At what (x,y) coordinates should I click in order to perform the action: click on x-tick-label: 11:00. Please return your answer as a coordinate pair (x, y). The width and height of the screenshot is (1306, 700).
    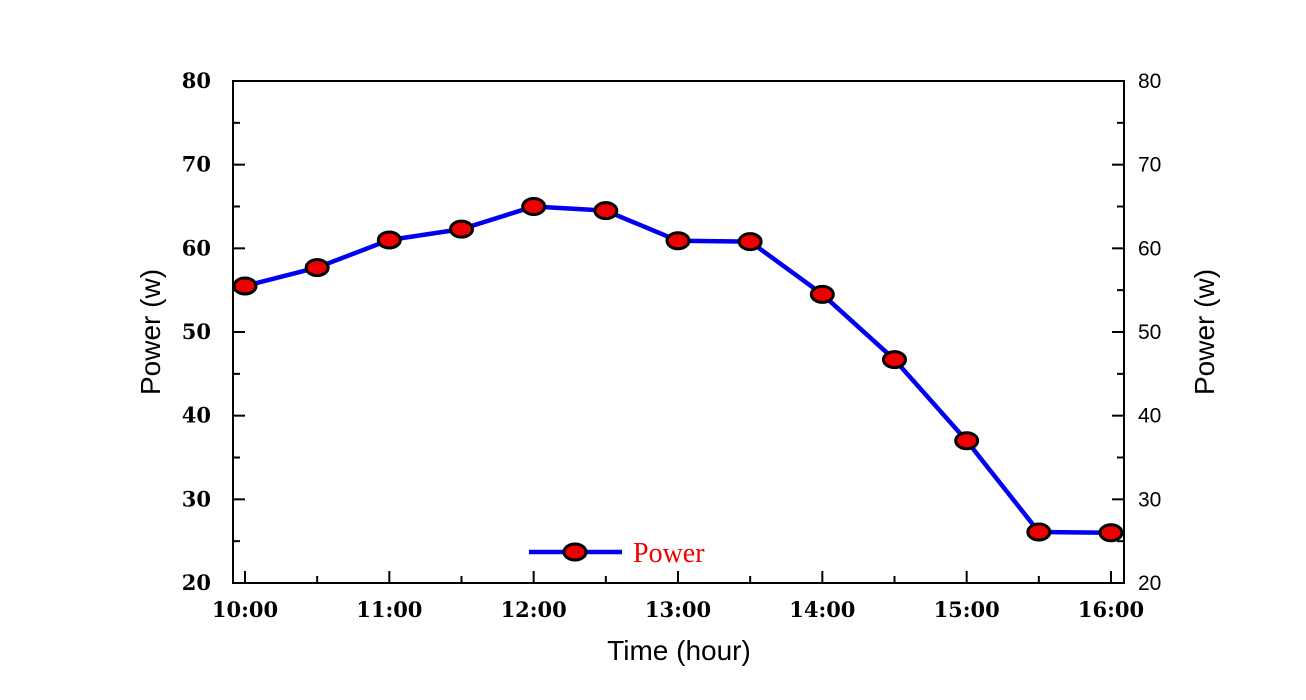
    Looking at the image, I should click on (389, 609).